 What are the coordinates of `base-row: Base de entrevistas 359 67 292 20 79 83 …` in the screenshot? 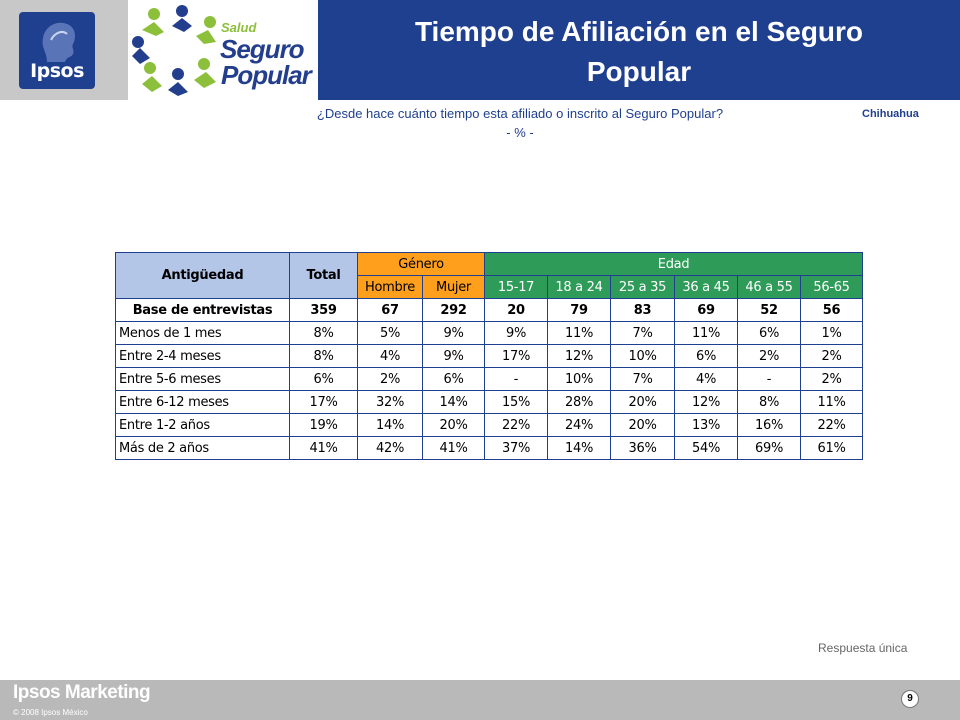 It's located at (489, 310).